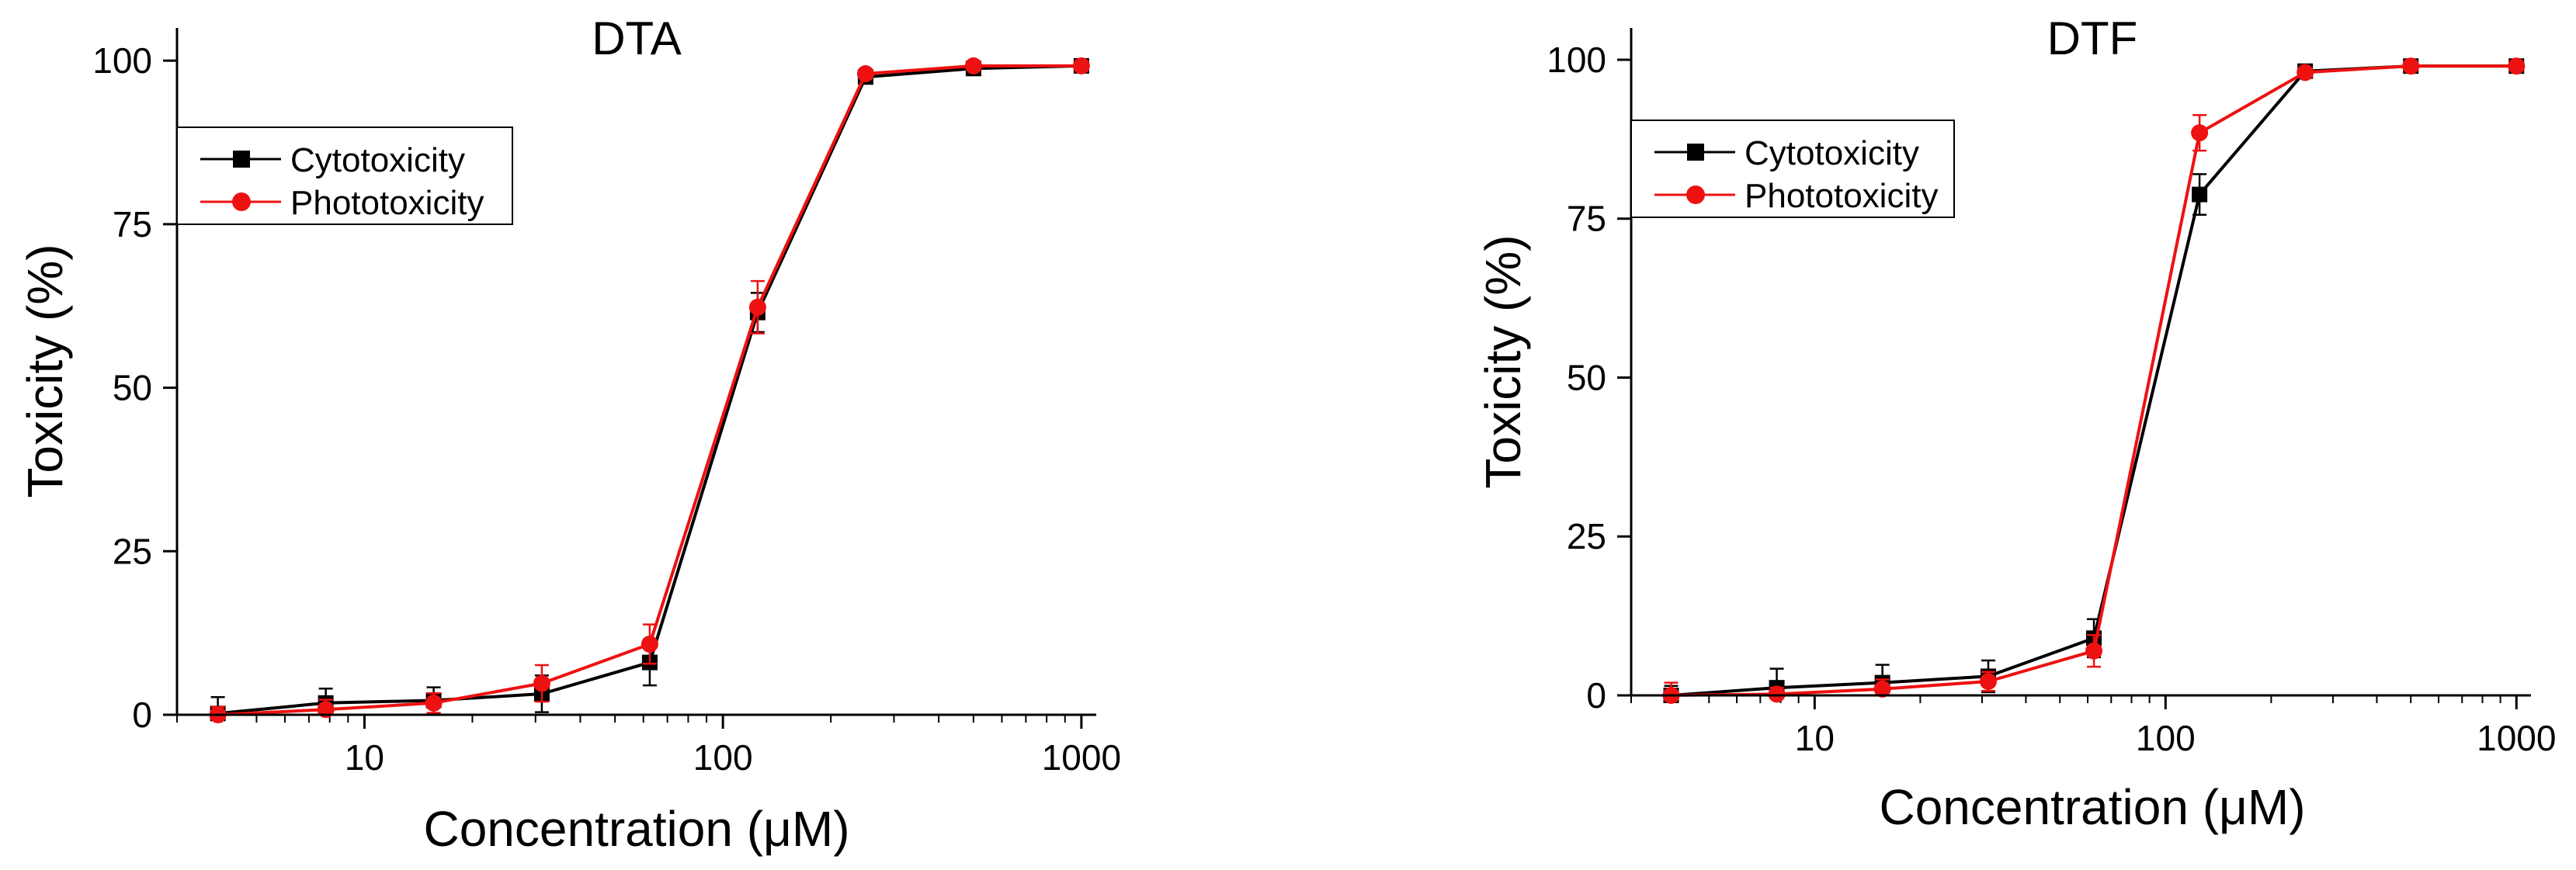  Describe the element at coordinates (637, 38) in the screenshot. I see `chart-title: DTA` at that location.